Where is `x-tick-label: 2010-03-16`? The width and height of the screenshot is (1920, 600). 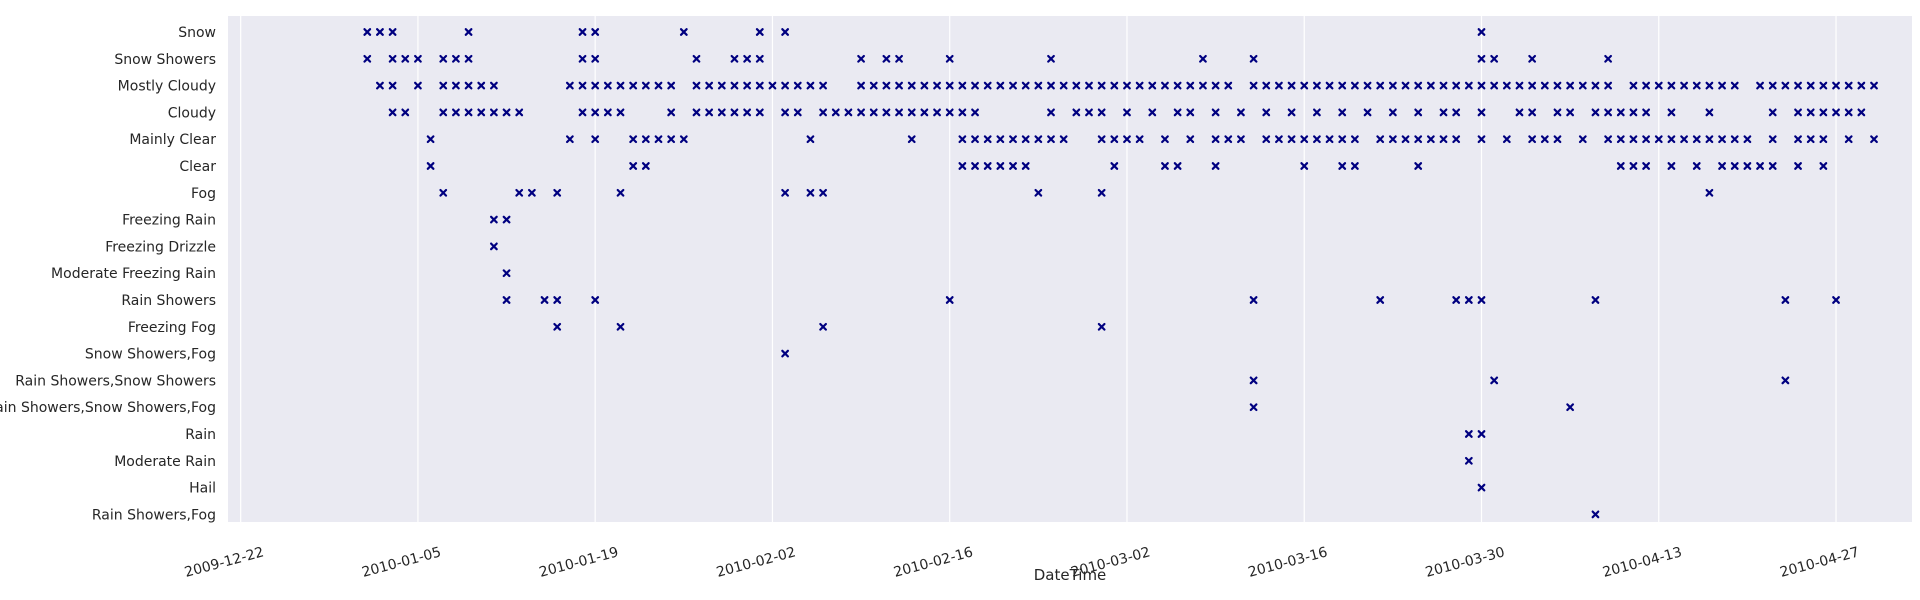 x-tick-label: 2010-03-16 is located at coordinates (1288, 562).